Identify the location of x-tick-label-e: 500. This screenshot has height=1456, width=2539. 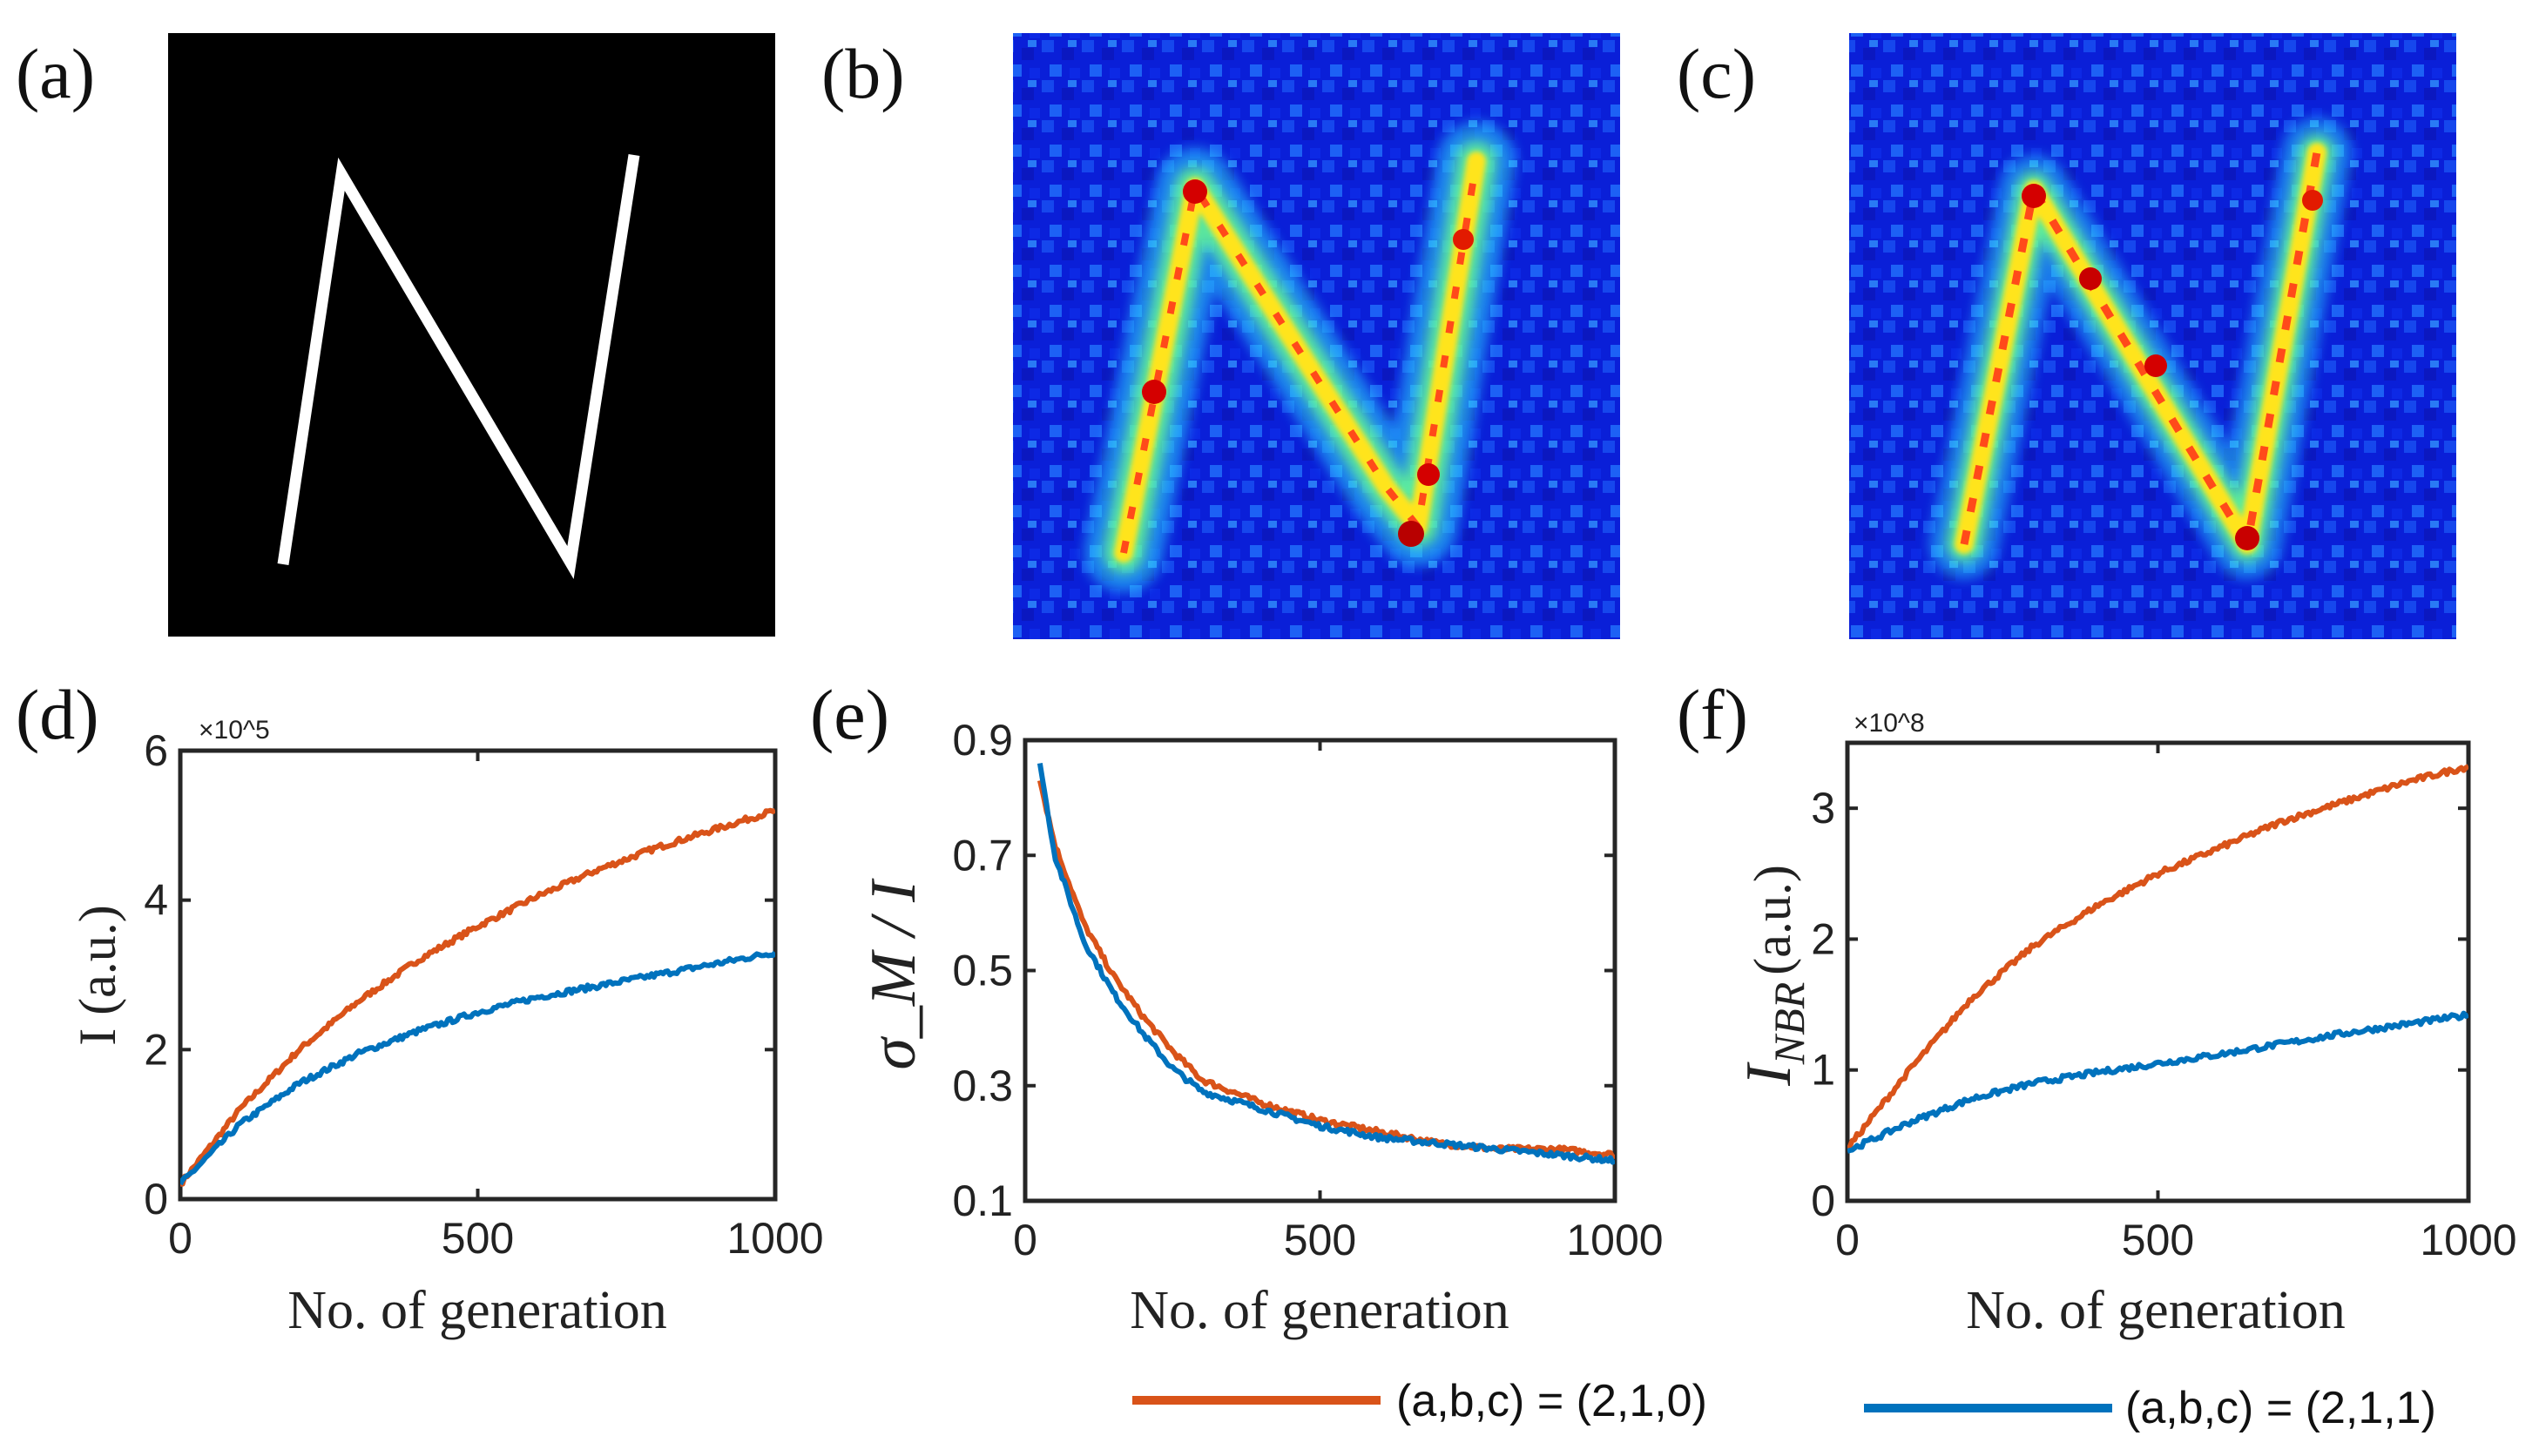
(1320, 1240).